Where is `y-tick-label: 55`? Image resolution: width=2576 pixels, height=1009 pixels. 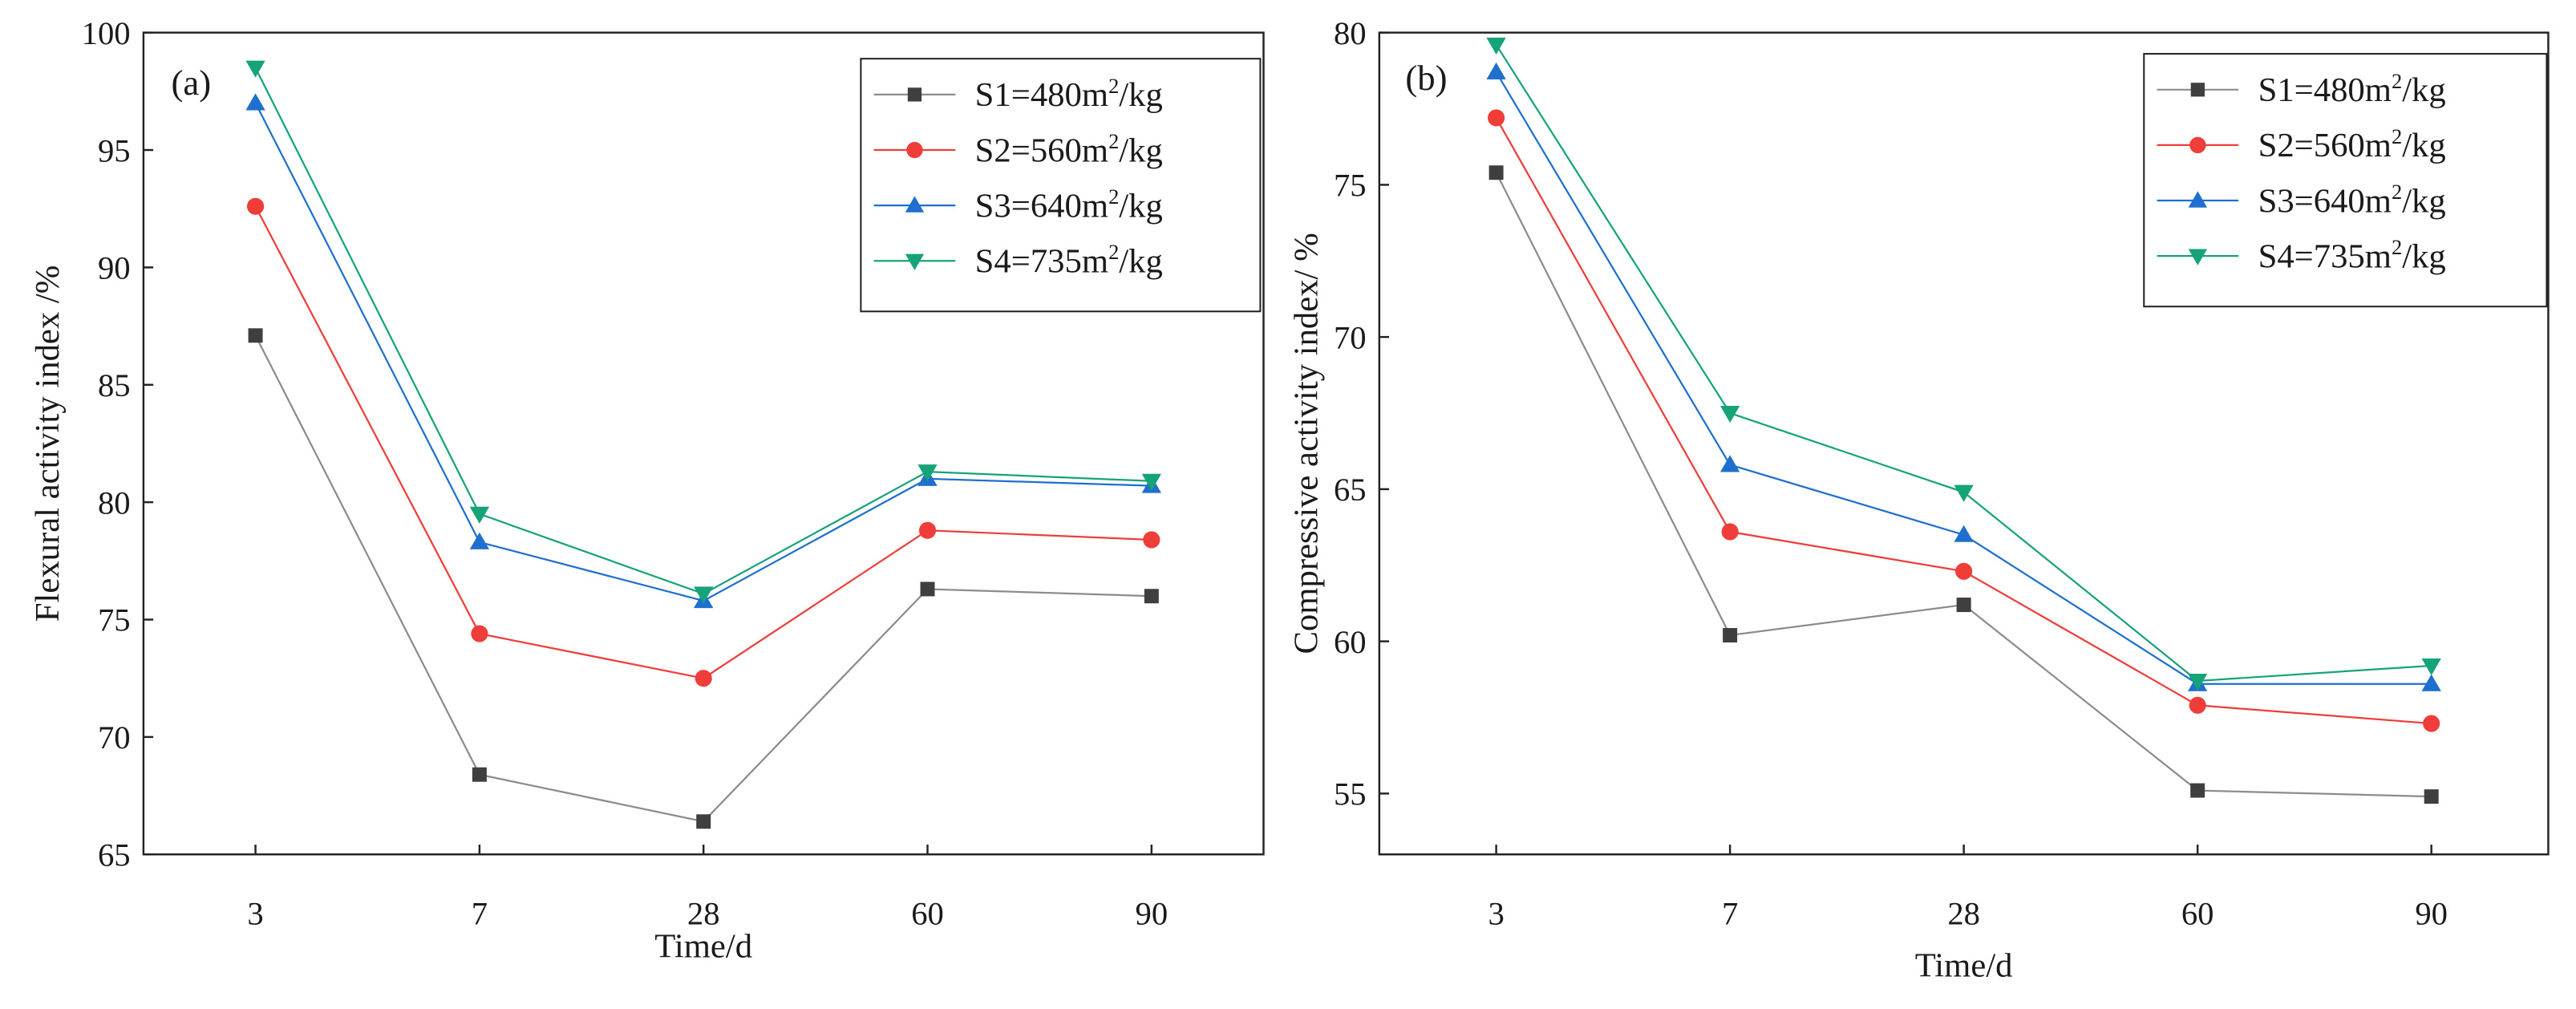 y-tick-label: 55 is located at coordinates (1350, 794).